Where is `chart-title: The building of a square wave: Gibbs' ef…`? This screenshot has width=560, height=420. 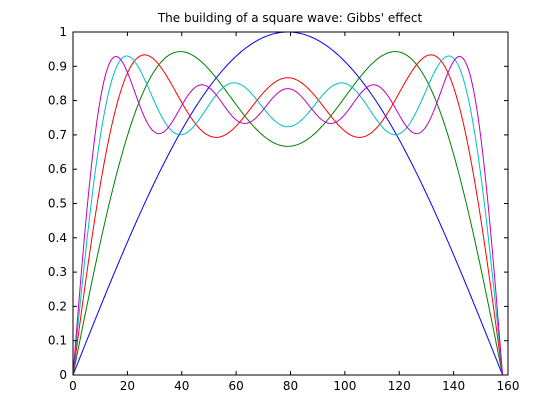 chart-title: The building of a square wave: Gibbs' ef… is located at coordinates (290, 18).